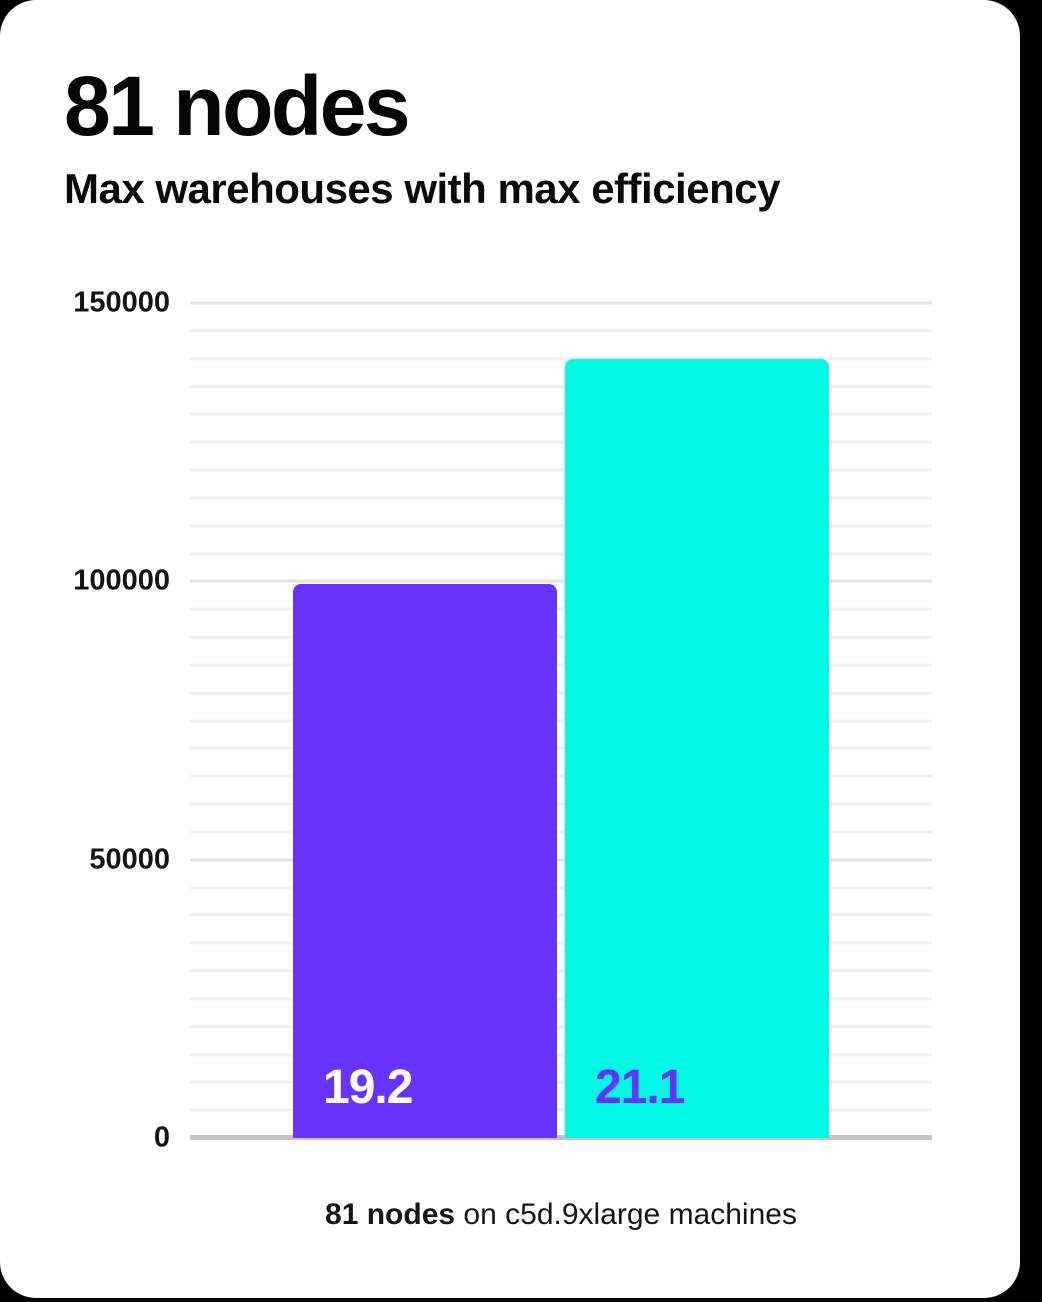 The height and width of the screenshot is (1302, 1042). Describe the element at coordinates (85, 720) in the screenshot. I see `y-axis-tick-labels: 0 50000 100000 150000` at that location.